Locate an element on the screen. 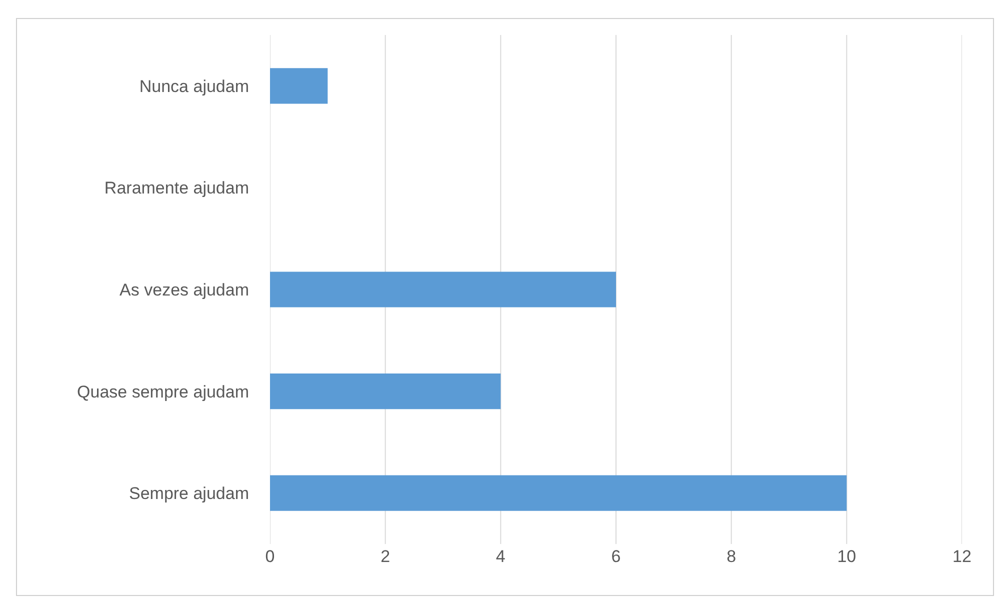 The width and height of the screenshot is (998, 599). y-tick-label: As vezes ajudam is located at coordinates (184, 290).